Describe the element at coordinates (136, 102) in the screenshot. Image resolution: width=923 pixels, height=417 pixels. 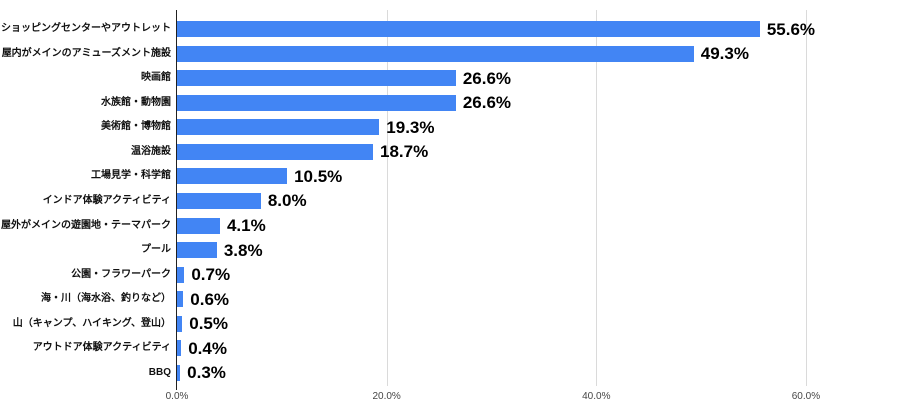
I see `category-label: 水族館・動物園` at that location.